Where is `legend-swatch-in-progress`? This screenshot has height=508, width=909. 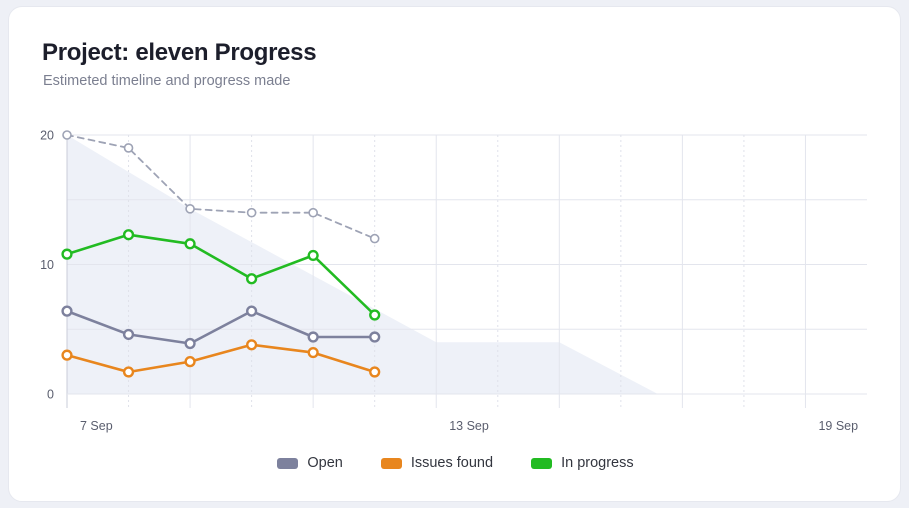
legend-swatch-in-progress is located at coordinates (542, 463).